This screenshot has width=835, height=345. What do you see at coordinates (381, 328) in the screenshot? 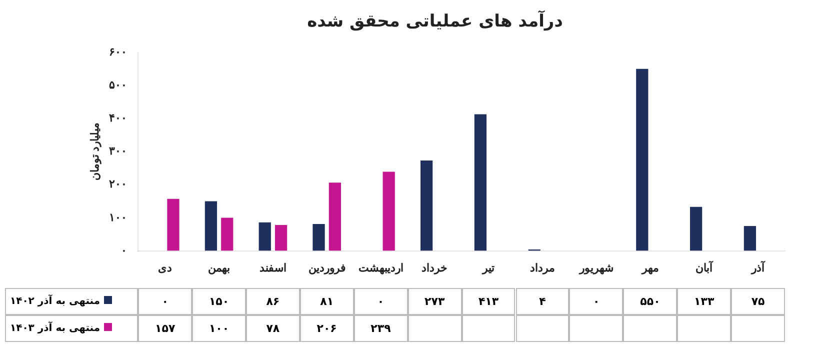
I see `data-label: ۲۳۹` at bounding box center [381, 328].